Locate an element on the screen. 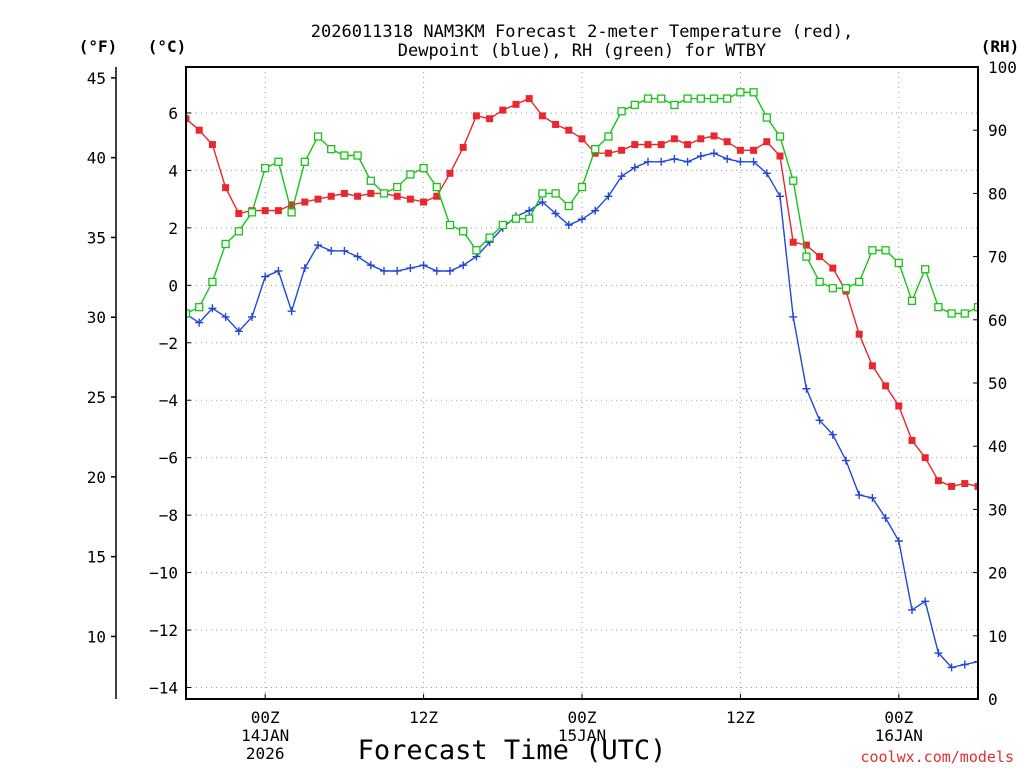 This screenshot has height=768, width=1024. credit-text: coolwx.com/models is located at coordinates (937, 757).